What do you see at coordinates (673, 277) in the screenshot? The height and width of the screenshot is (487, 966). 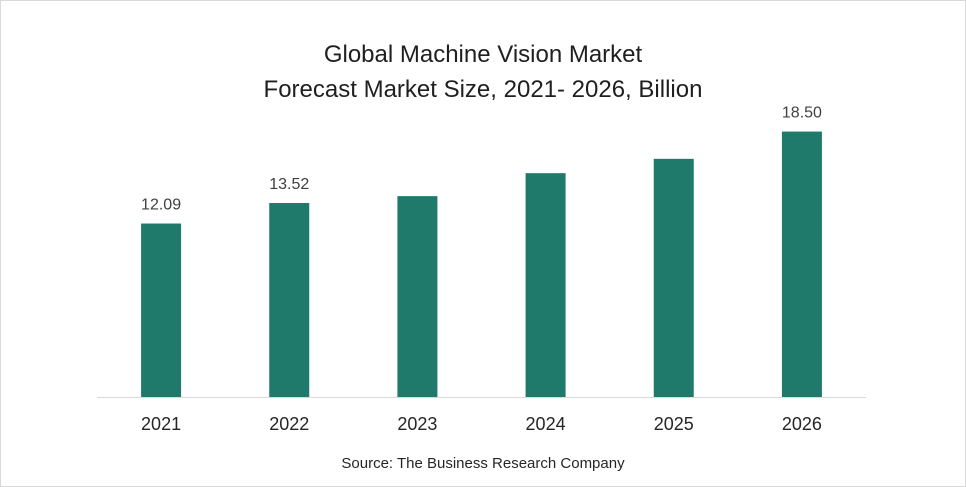 I see `bar-2025` at bounding box center [673, 277].